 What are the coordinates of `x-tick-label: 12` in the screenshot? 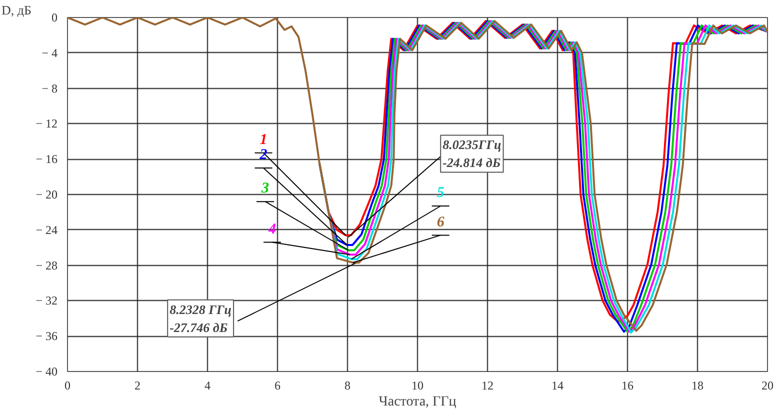 It's located at (488, 385).